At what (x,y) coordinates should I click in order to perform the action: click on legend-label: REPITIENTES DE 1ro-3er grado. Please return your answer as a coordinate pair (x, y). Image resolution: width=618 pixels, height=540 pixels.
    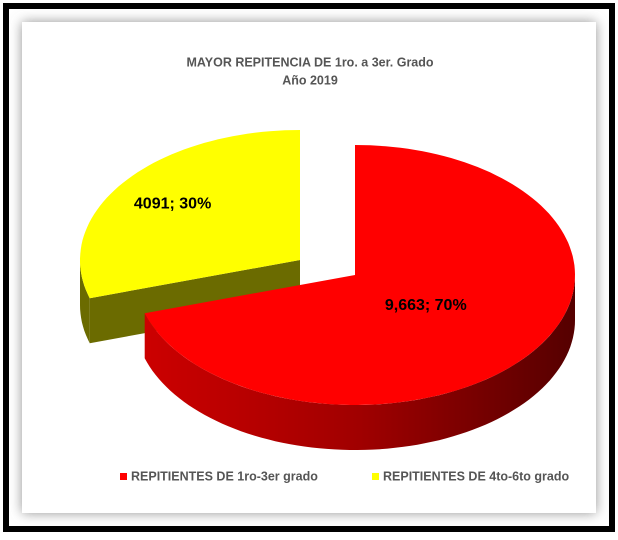
    Looking at the image, I should click on (224, 476).